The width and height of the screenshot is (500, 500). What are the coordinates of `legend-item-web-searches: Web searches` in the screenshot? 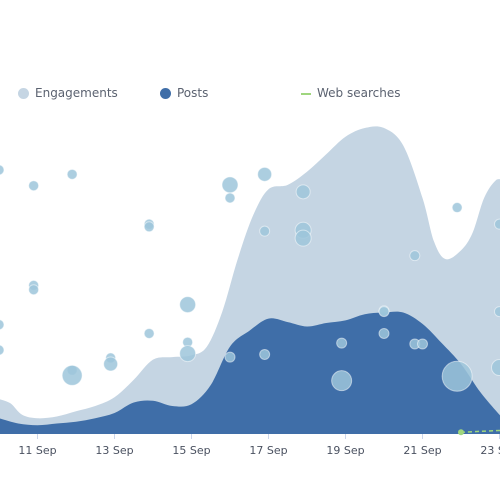 It's located at (350, 93).